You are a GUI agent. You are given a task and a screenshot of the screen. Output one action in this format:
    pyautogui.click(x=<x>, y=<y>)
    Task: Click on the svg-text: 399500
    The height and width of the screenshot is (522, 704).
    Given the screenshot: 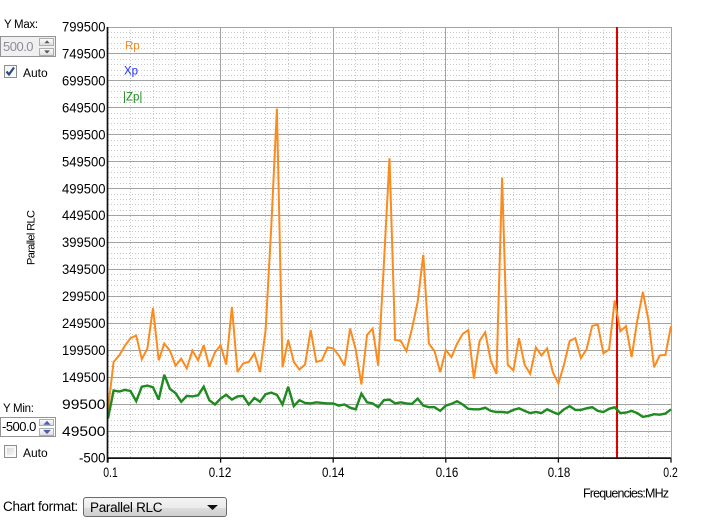 What is the action you would take?
    pyautogui.click(x=84, y=242)
    